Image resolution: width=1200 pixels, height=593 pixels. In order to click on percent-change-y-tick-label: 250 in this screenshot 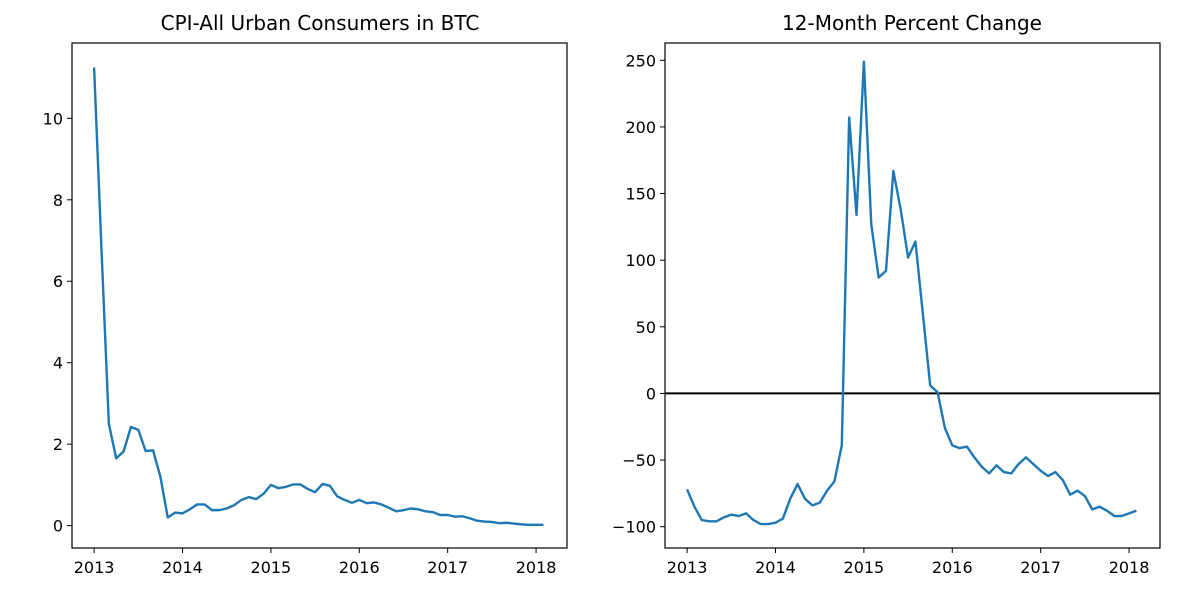, I will do `click(640, 60)`.